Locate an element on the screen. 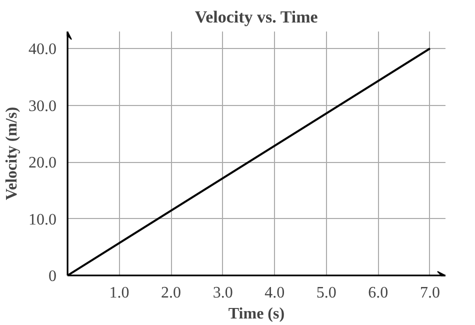 Image resolution: width=475 pixels, height=325 pixels. x-tick-label: 3.0 is located at coordinates (222, 293).